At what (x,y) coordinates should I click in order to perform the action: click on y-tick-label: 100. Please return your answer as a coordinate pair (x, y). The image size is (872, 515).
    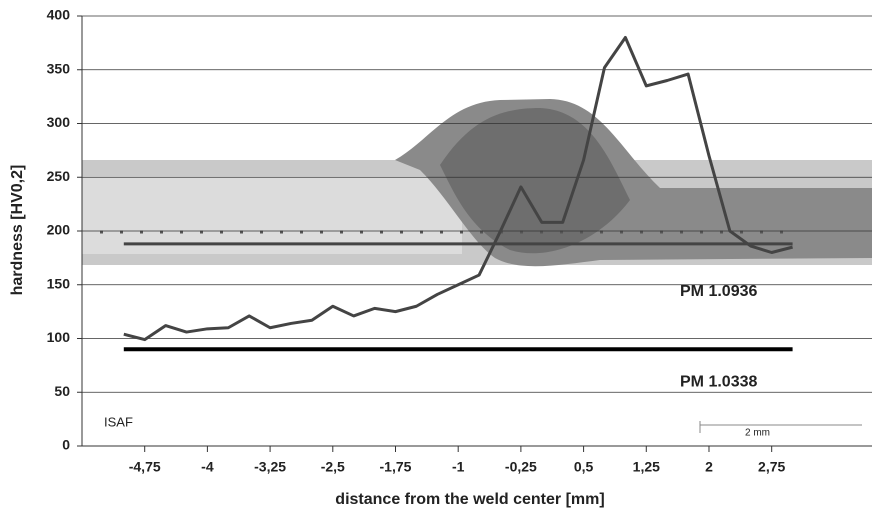
    Looking at the image, I should click on (59, 337).